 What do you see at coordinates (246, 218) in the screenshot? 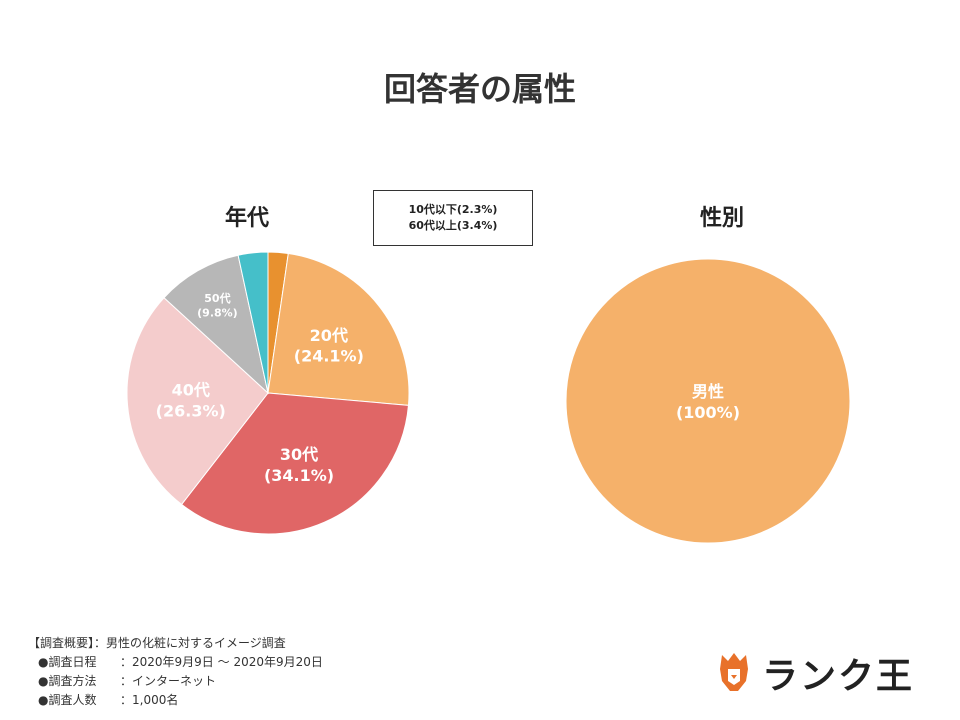
I see `age-chart-title: 年代` at bounding box center [246, 218].